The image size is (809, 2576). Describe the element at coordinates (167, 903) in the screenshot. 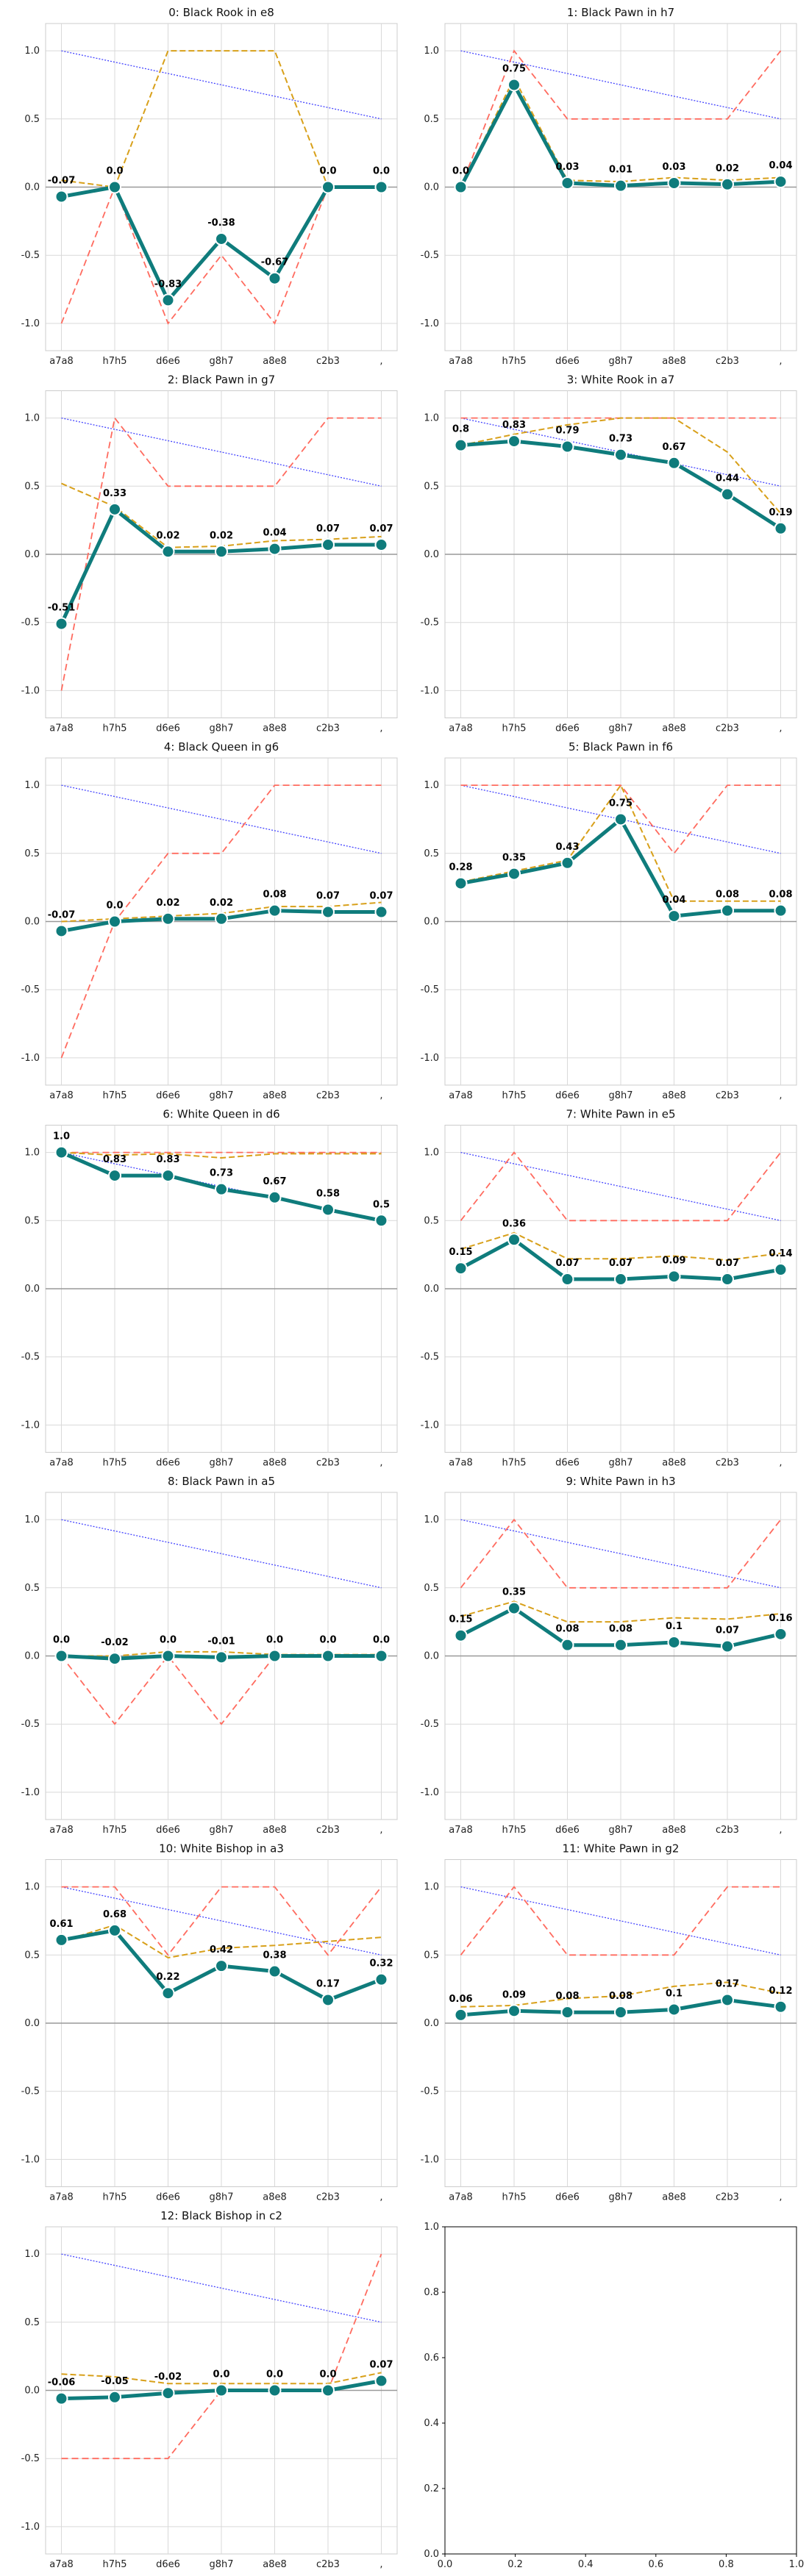

I see `data-label: 0.02` at that location.